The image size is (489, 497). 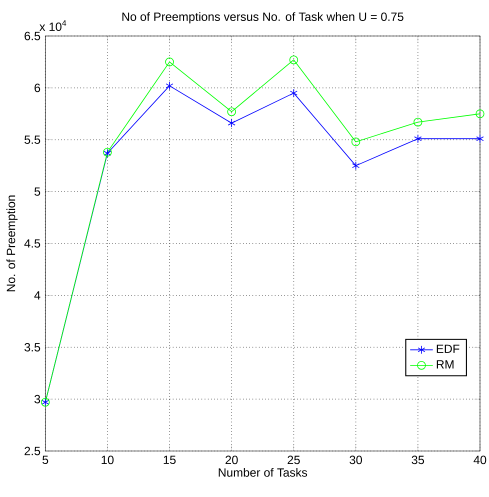 What do you see at coordinates (52, 25) in the screenshot?
I see `text: x 10$^{4}$` at bounding box center [52, 25].